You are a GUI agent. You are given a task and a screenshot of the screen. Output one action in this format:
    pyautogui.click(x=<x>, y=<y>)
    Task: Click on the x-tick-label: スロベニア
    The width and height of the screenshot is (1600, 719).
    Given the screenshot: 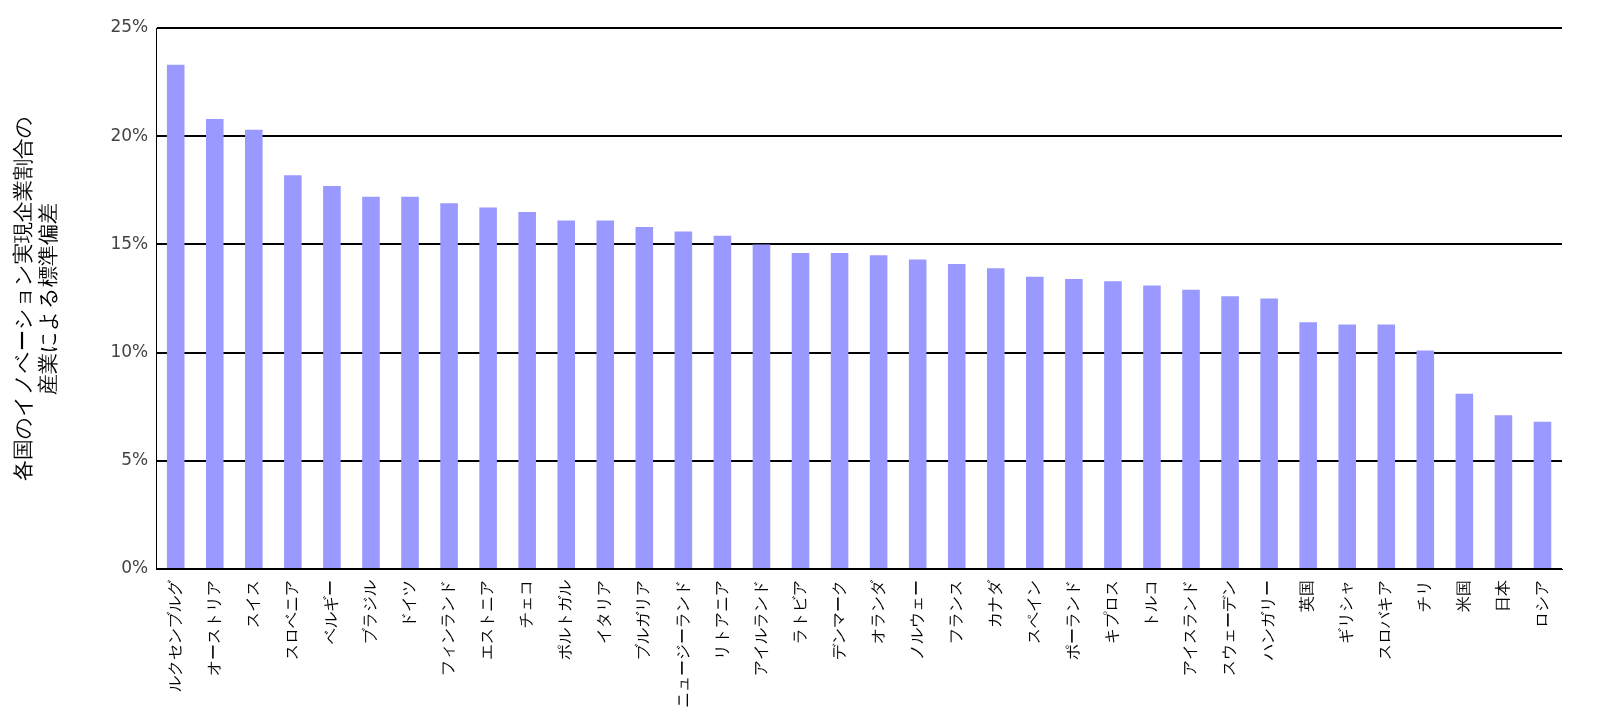 What is the action you would take?
    pyautogui.click(x=292, y=620)
    